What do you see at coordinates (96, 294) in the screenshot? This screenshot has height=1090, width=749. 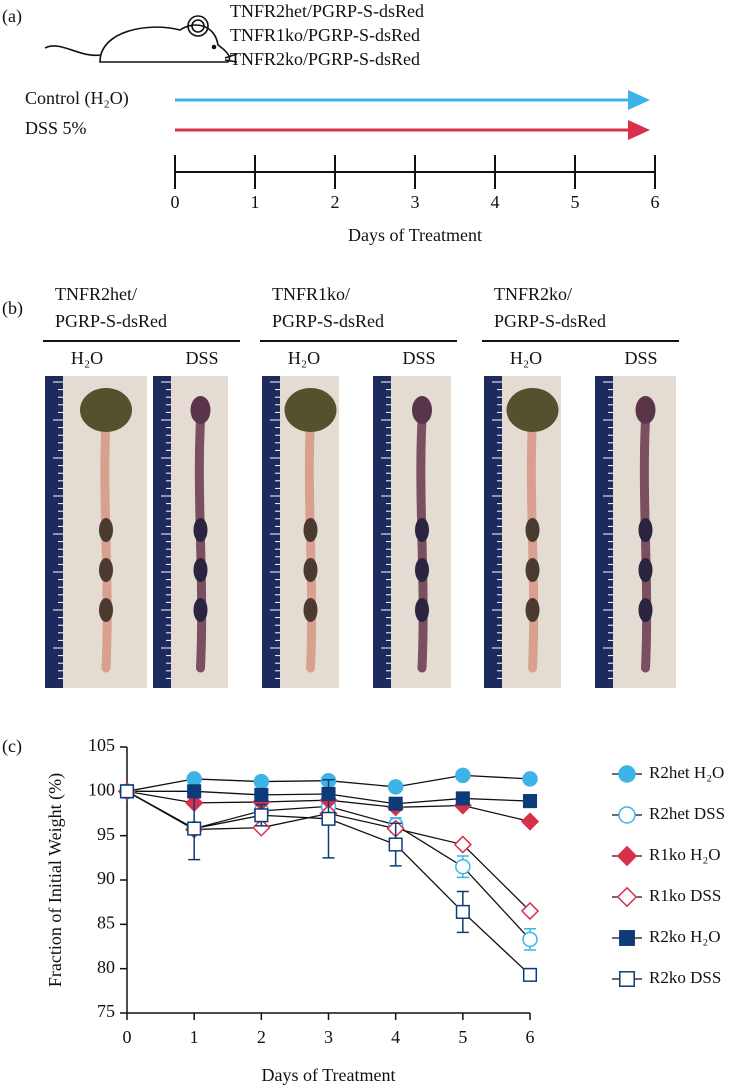 I see `group-label: TNFR2het/` at bounding box center [96, 294].